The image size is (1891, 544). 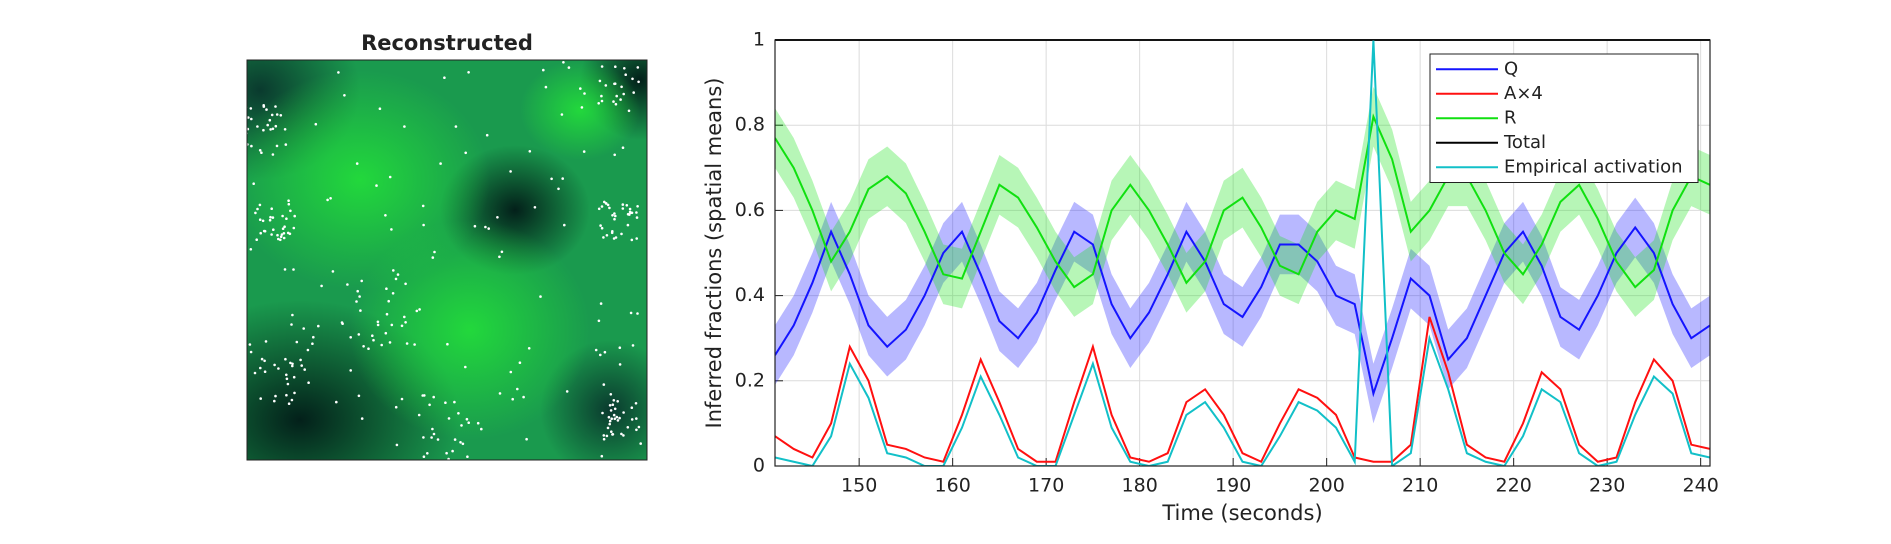 I want to click on y-tick-label: 0, so click(x=759, y=466).